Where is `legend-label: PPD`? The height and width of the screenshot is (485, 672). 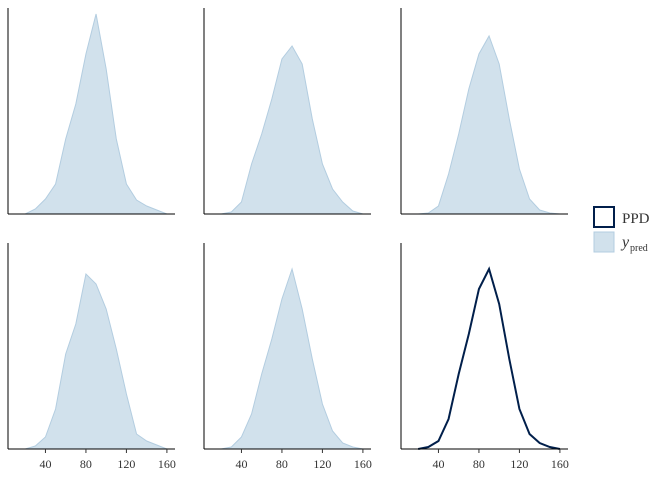
legend-label: PPD is located at coordinates (636, 219).